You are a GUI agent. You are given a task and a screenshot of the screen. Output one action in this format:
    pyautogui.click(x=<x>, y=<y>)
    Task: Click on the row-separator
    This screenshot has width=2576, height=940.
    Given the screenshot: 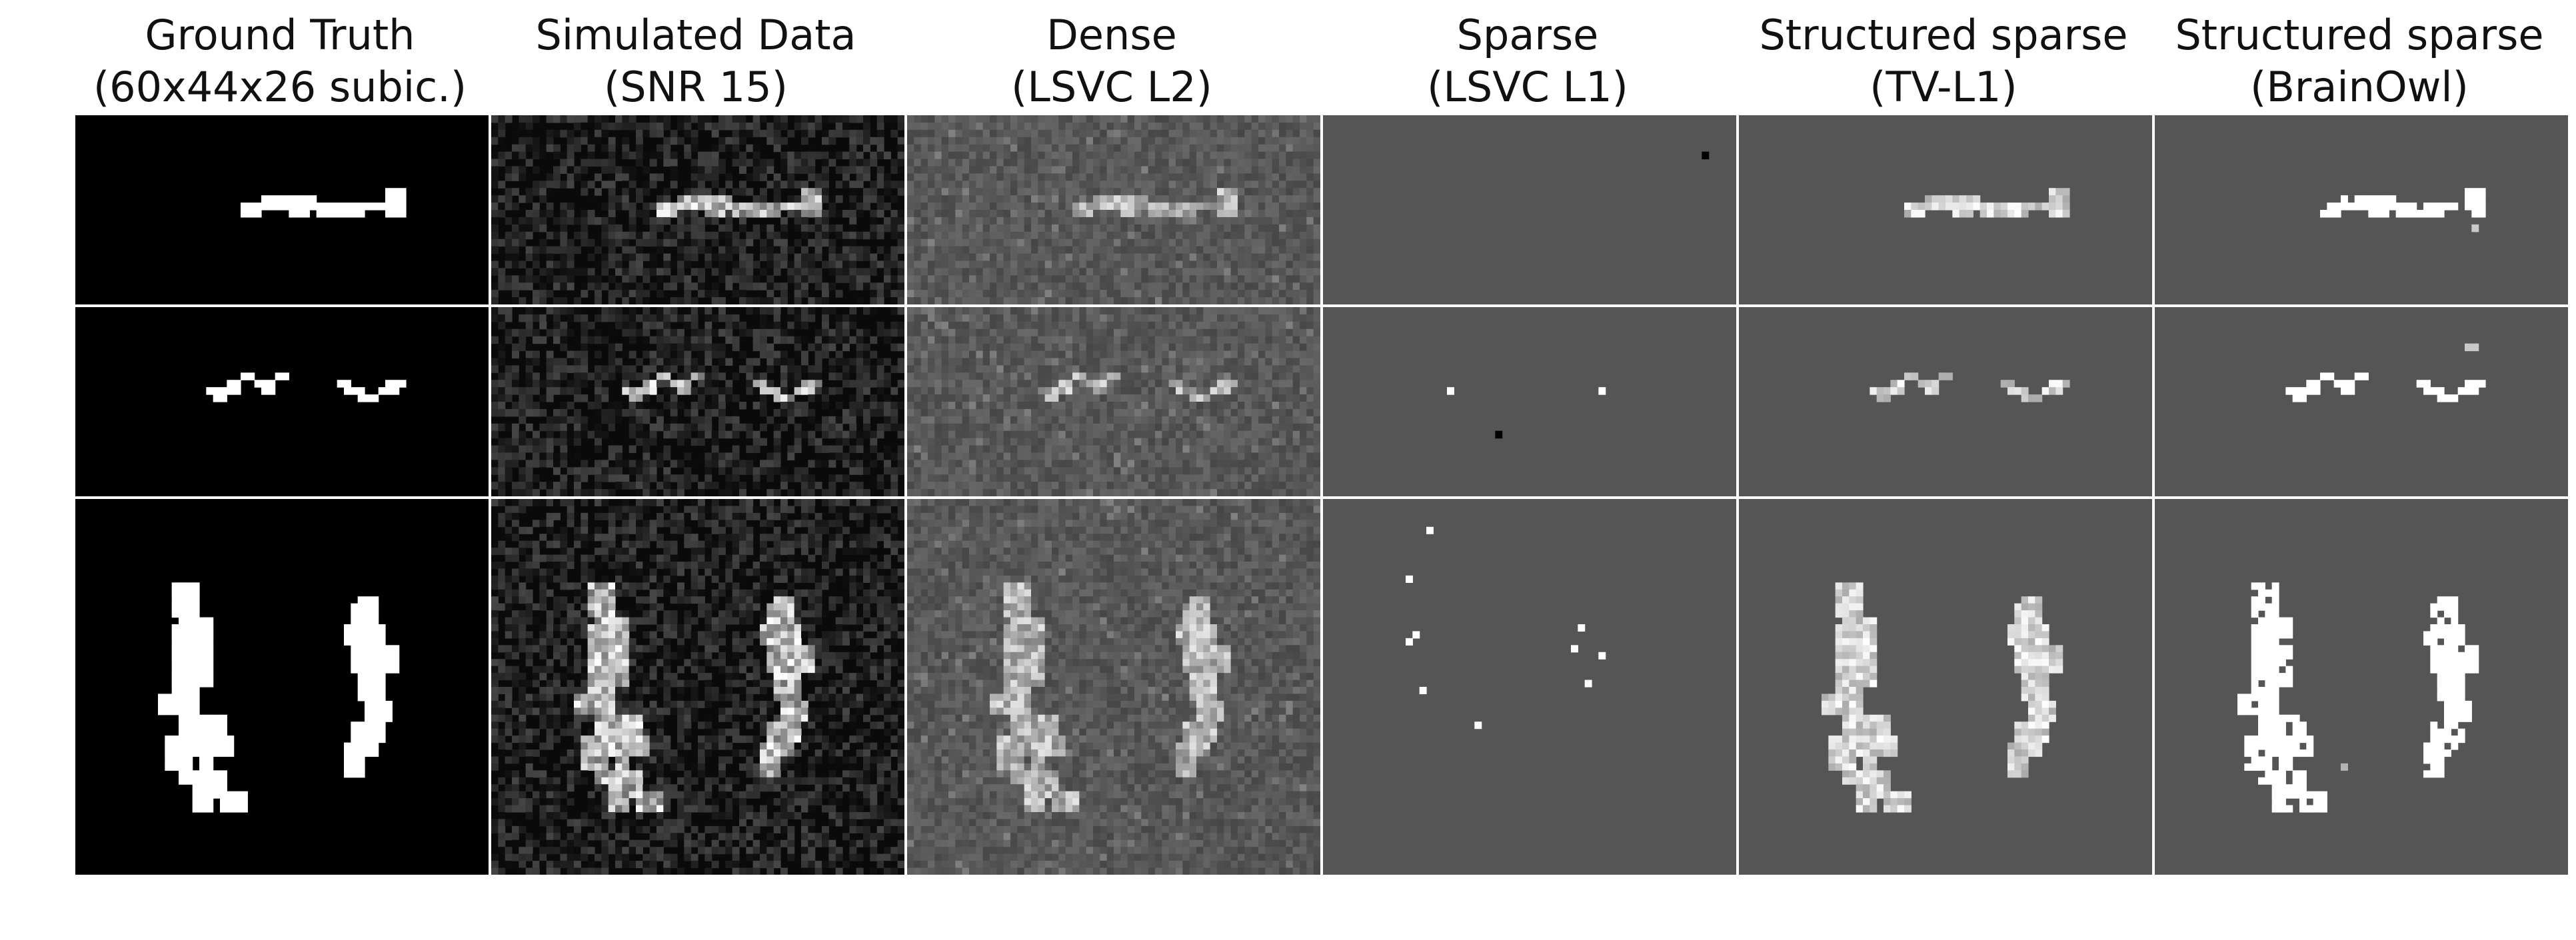 What is the action you would take?
    pyautogui.click(x=698, y=305)
    